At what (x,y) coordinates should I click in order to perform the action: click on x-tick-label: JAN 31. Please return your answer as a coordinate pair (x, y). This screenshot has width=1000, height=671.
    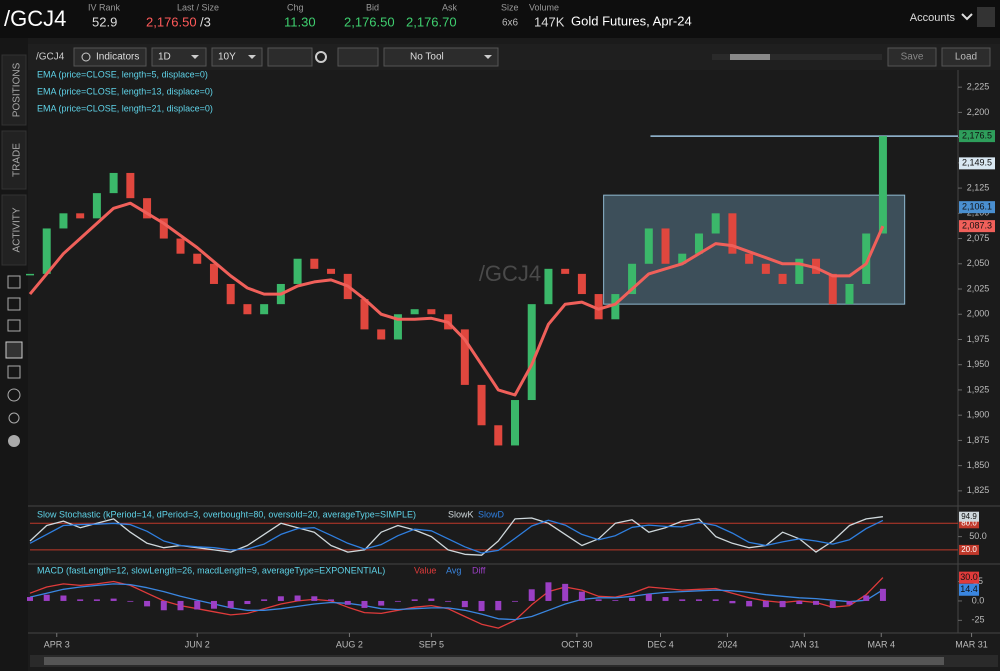
    Looking at the image, I should click on (805, 644).